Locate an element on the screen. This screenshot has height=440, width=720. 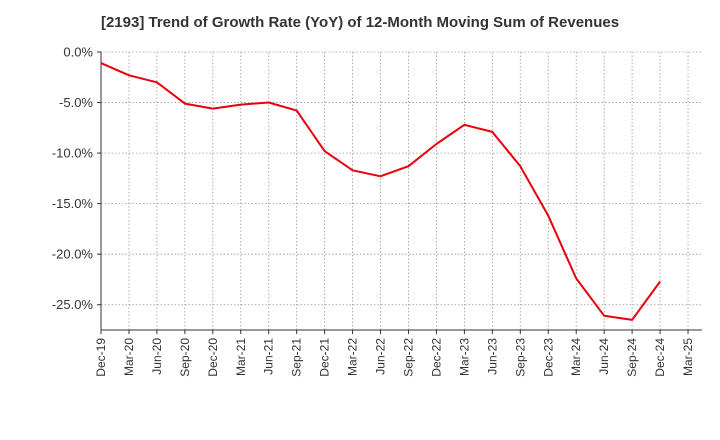
x-tick-label: Jun-24 is located at coordinates (604, 356).